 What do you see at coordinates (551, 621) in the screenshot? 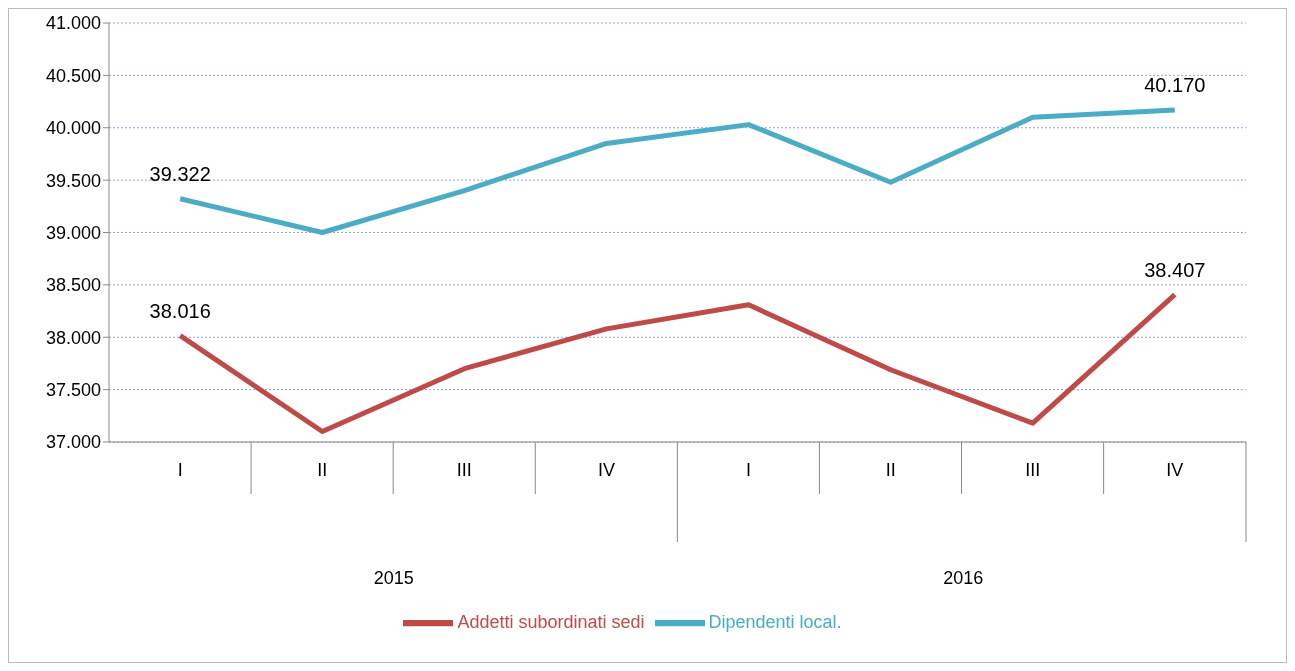
I see `legend-label: Addetti subordinati sedi` at bounding box center [551, 621].